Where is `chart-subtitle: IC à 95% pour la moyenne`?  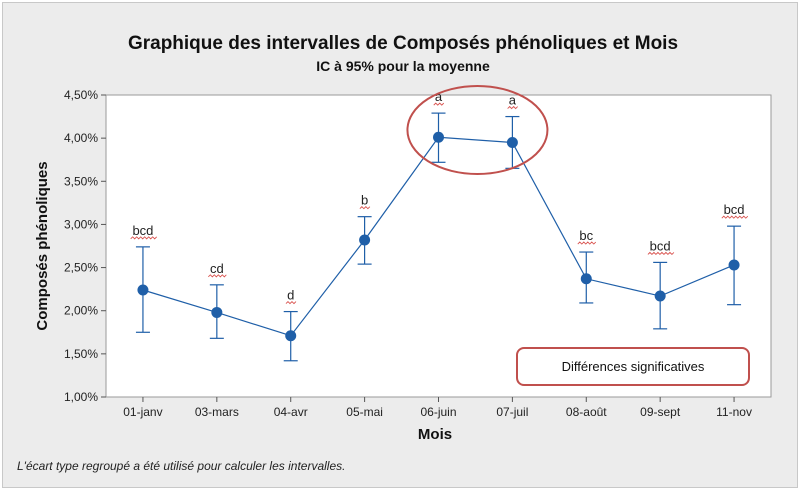
chart-subtitle: IC à 95% pour la moyenne is located at coordinates (403, 66).